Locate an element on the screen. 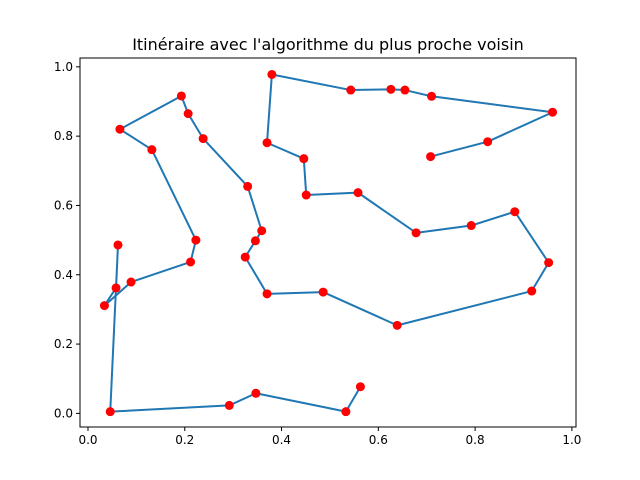 The height and width of the screenshot is (480, 640). y-tick-label: 0.6 is located at coordinates (63, 205).